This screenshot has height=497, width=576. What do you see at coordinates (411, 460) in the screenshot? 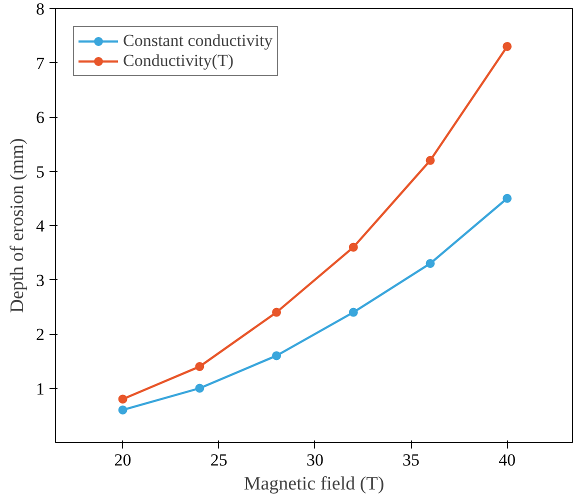
I see `x-tick-label: 35` at bounding box center [411, 460].